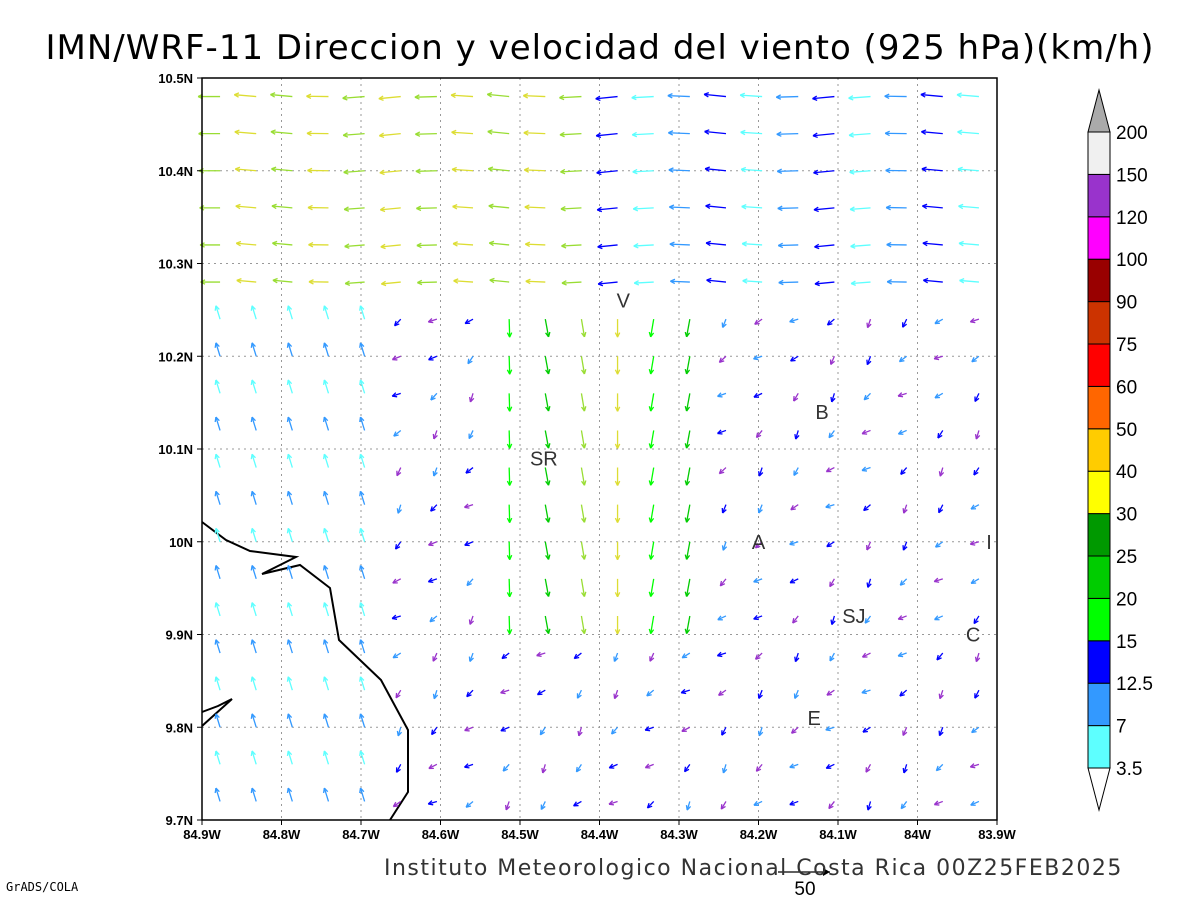 This screenshot has height=900, width=1200. What do you see at coordinates (1126, 430) in the screenshot?
I see `colorbar-label: 50` at bounding box center [1126, 430].